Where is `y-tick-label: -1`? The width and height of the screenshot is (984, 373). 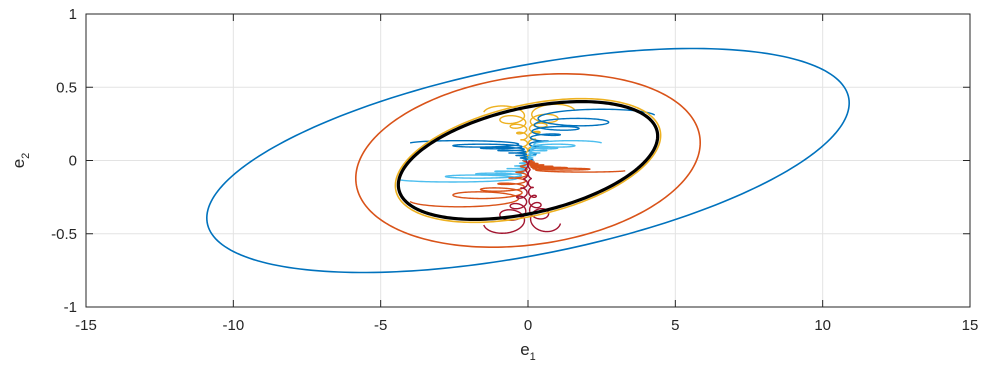
y-tick-label: -1 is located at coordinates (70, 307).